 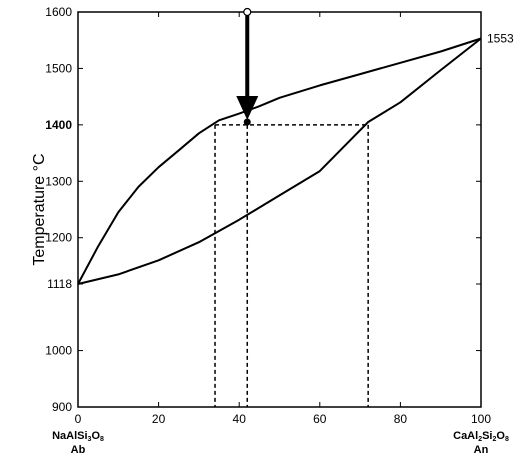 I want to click on x-tick-label: 0, so click(x=78, y=419).